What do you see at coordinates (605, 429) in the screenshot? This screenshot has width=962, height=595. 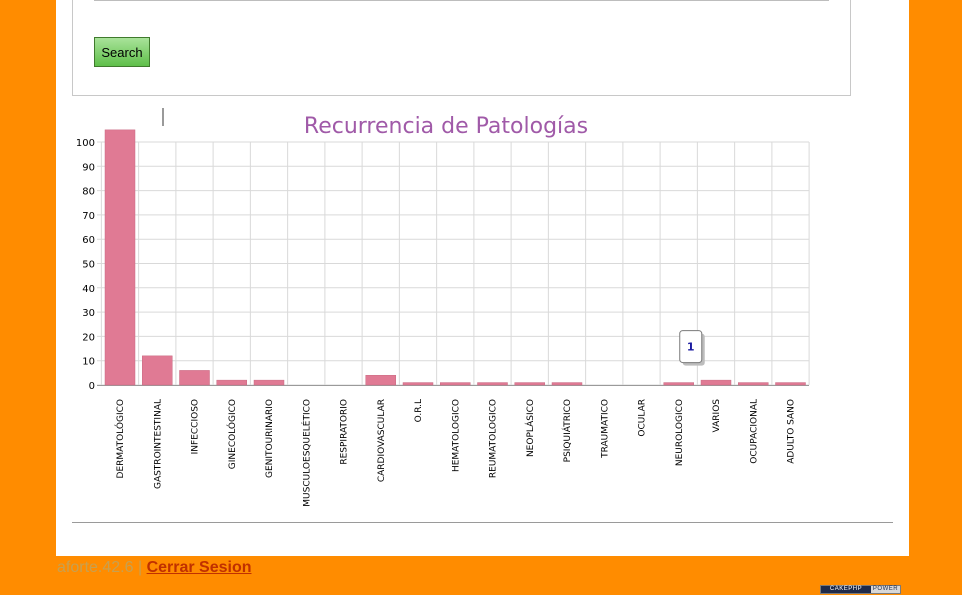 I see `x-tick-label: TRAUMATICO` at bounding box center [605, 429].